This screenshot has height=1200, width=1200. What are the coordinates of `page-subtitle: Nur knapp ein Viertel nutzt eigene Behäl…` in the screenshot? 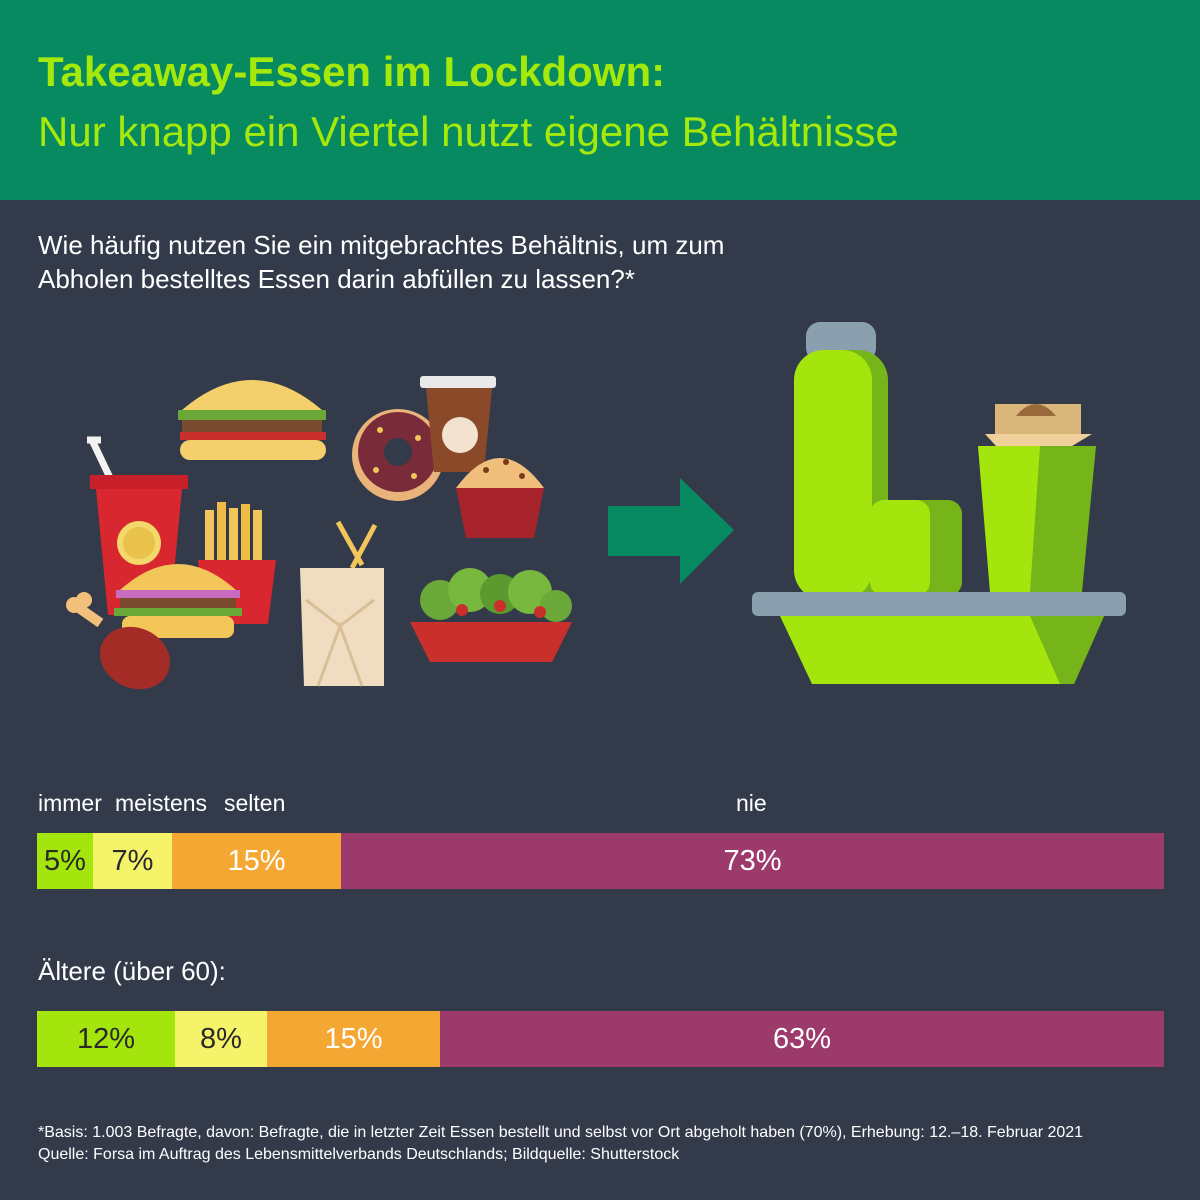 It's located at (468, 131).